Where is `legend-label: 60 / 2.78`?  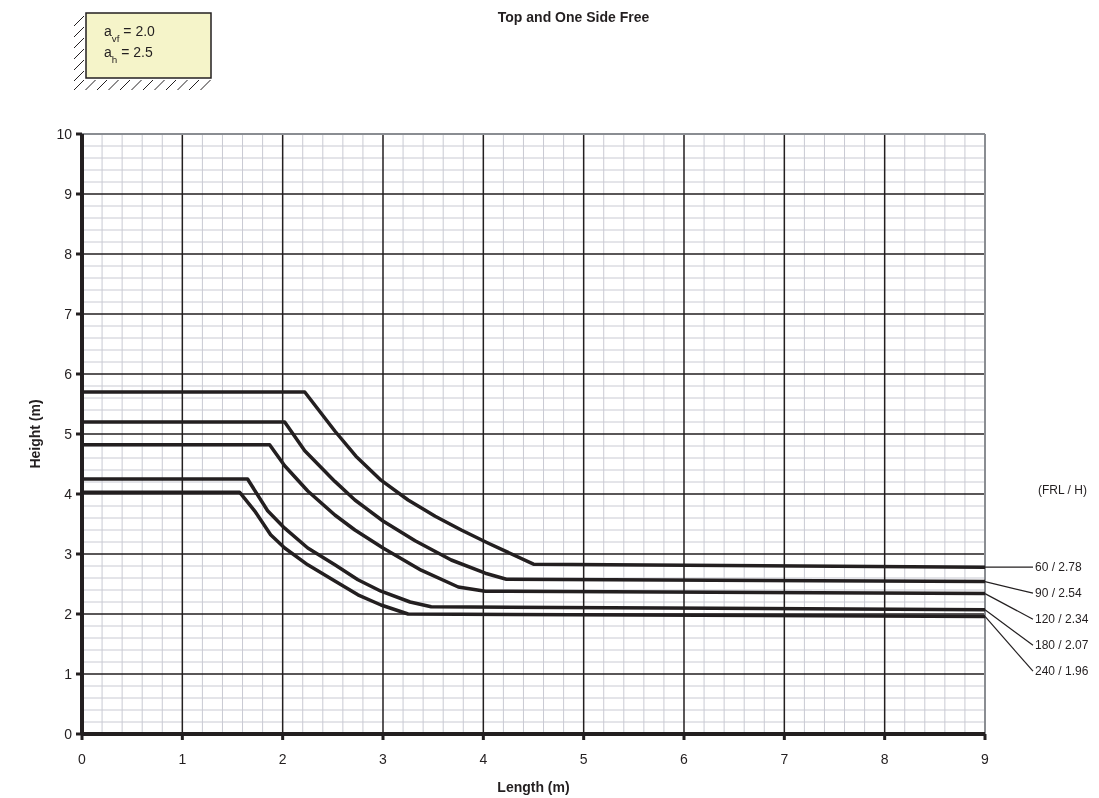
legend-label: 60 / 2.78 is located at coordinates (1059, 567).